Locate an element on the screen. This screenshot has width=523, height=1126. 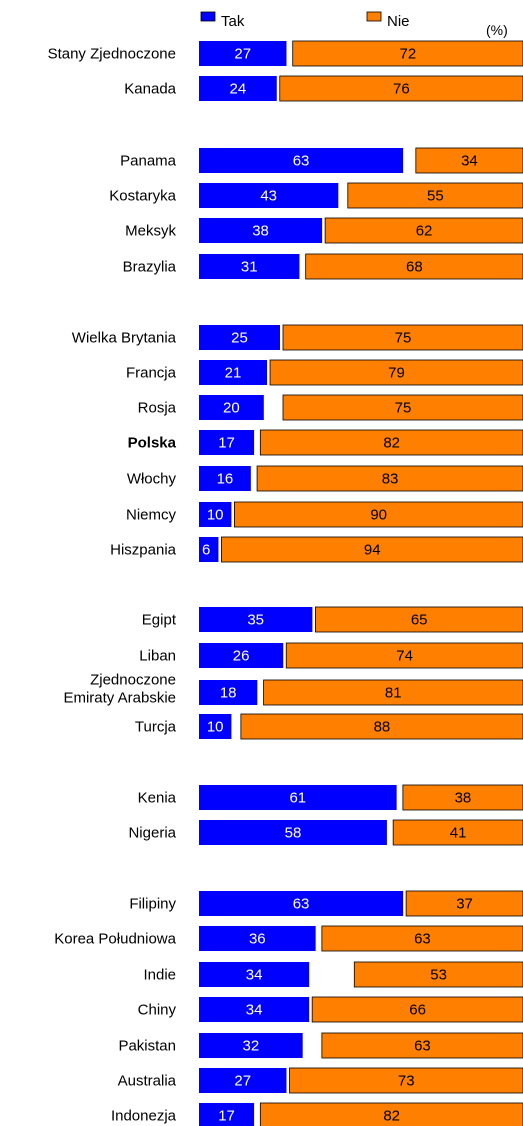
row-liban: Liban 26 74 is located at coordinates (331, 655).